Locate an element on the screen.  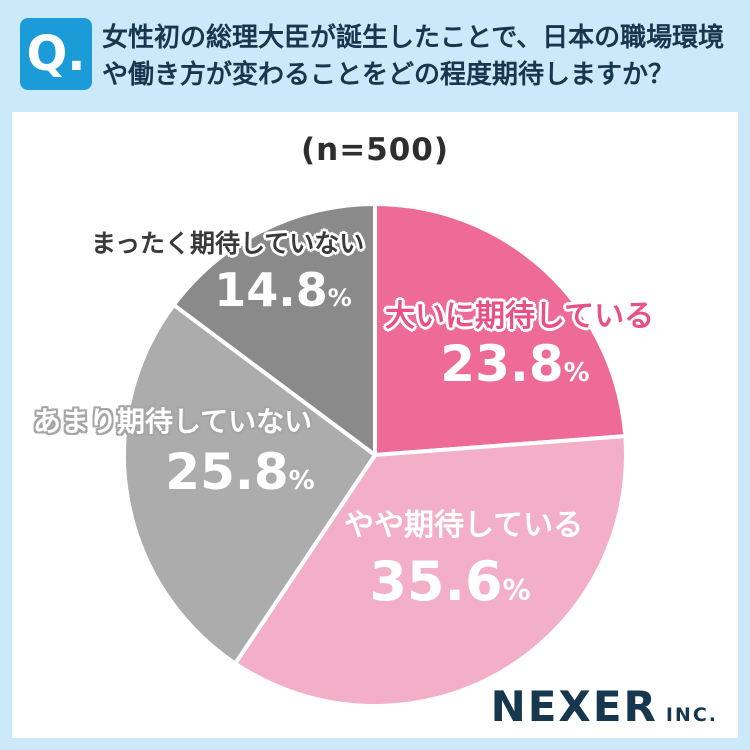
pie-slice-1-label: 大いに期待している is located at coordinates (520, 316).